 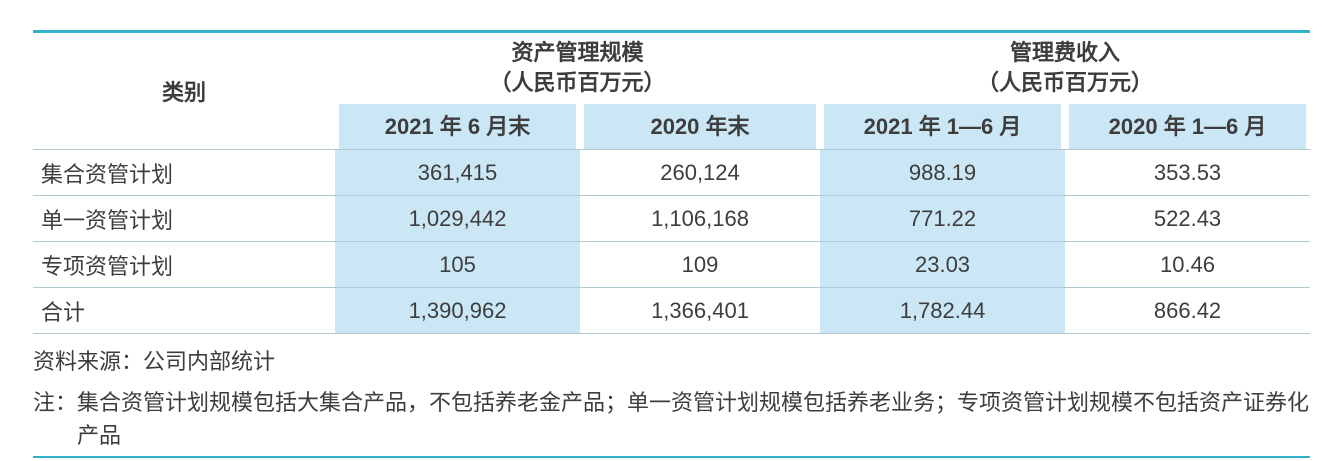 I want to click on category-column-header: 类别, so click(x=184, y=90).